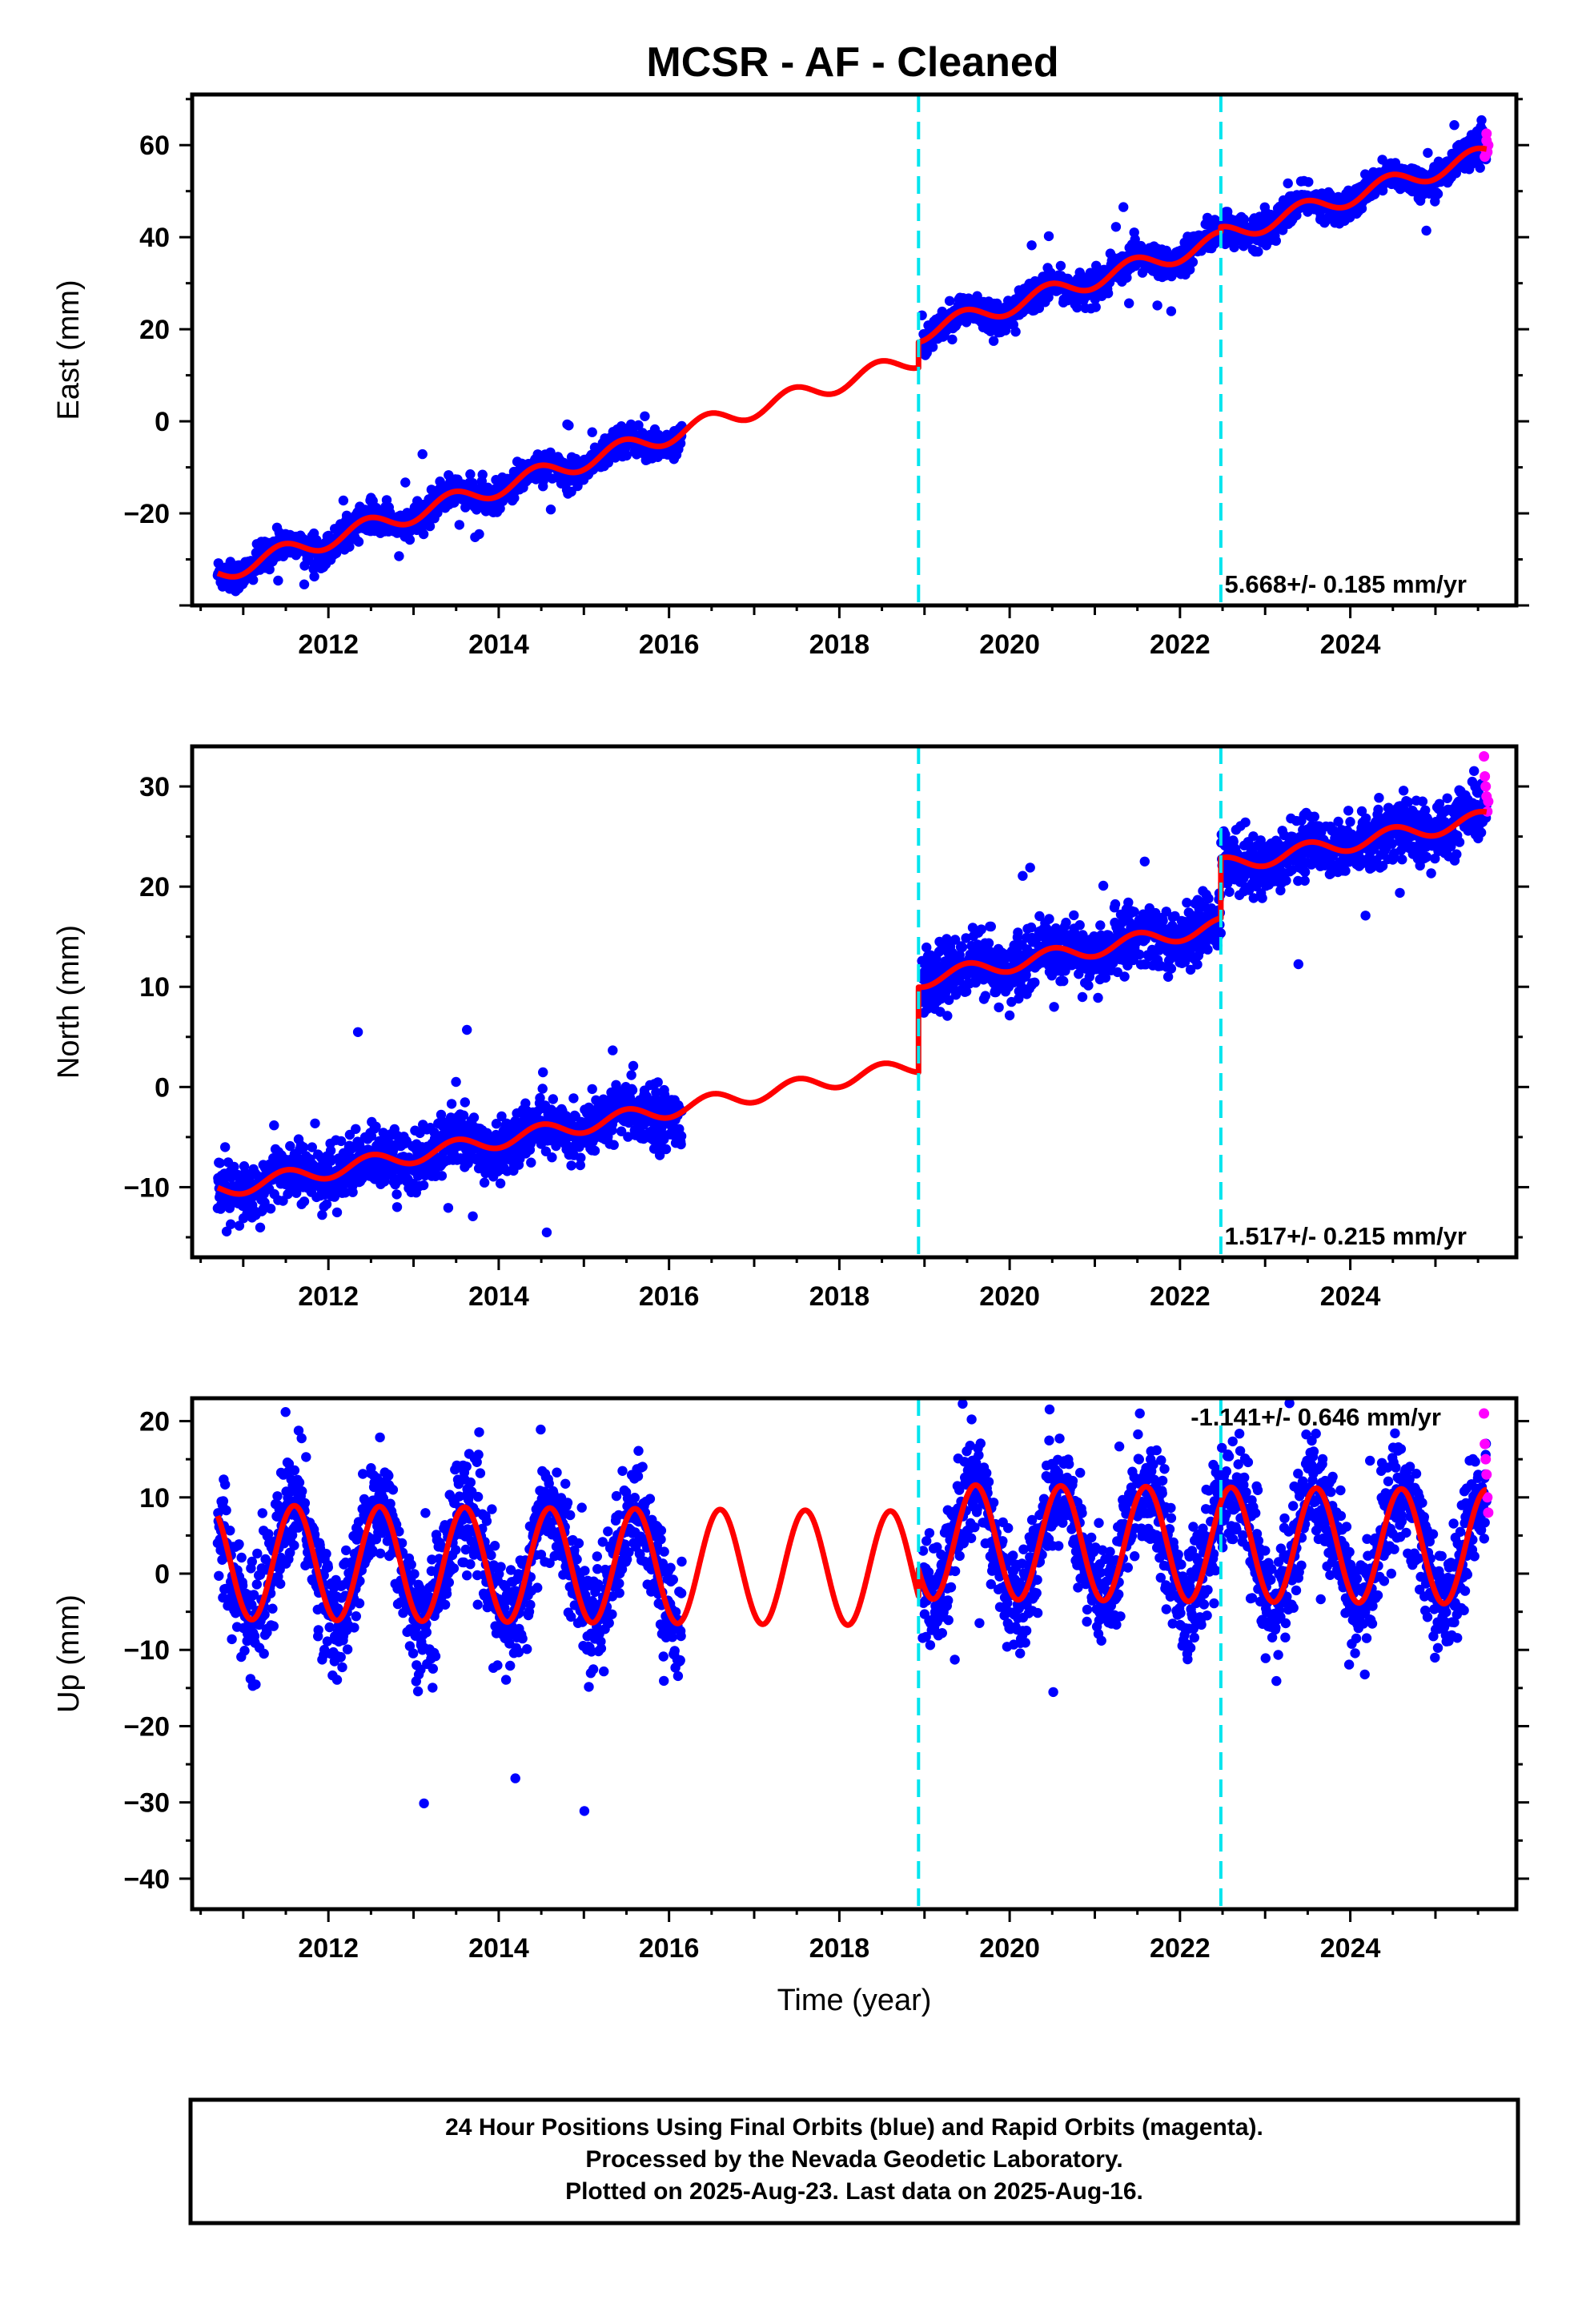 This screenshot has width=1582, height=2324. What do you see at coordinates (498, 644) in the screenshot?
I see `east-x-tick-label: 2014` at bounding box center [498, 644].